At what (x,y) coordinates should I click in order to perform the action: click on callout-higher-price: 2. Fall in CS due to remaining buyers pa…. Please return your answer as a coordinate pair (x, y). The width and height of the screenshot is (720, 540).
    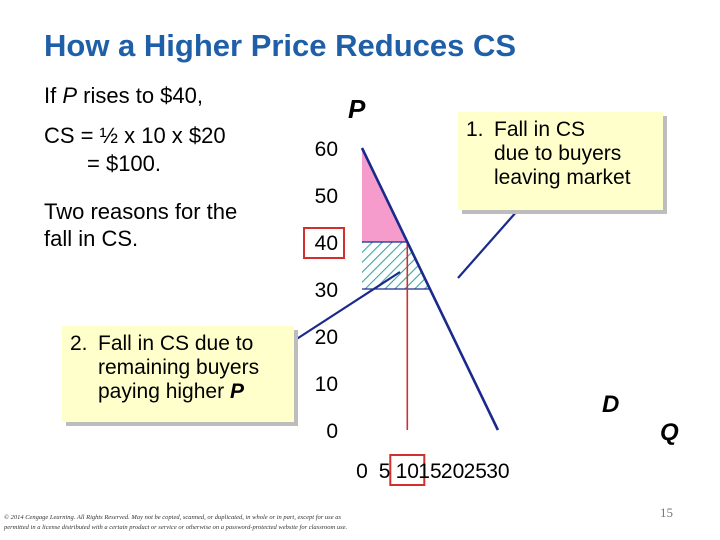
    Looking at the image, I should click on (178, 374).